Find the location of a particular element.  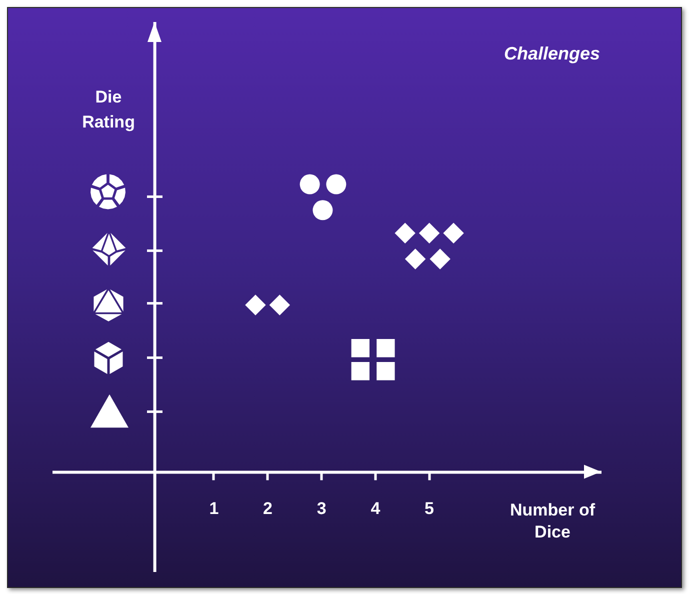

x-tick-label: 1 is located at coordinates (214, 508).